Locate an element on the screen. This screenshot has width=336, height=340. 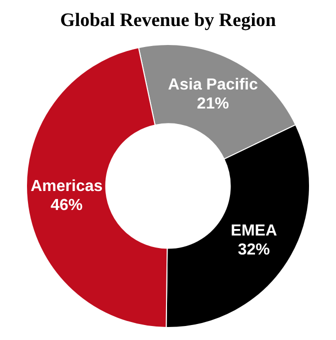
slice-label: Americas is located at coordinates (66, 186).